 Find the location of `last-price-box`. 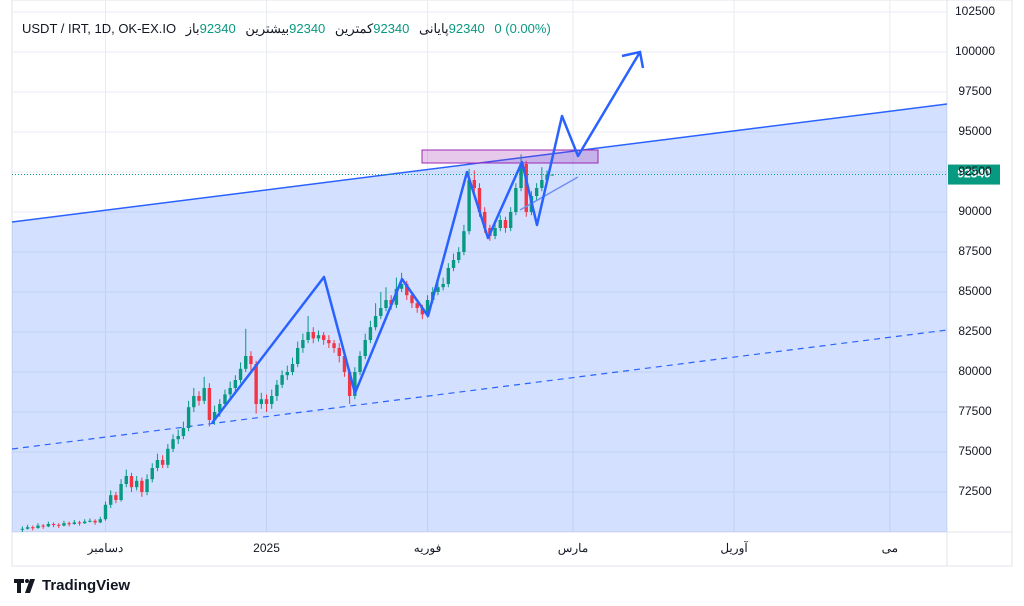

last-price-box is located at coordinates (974, 174).